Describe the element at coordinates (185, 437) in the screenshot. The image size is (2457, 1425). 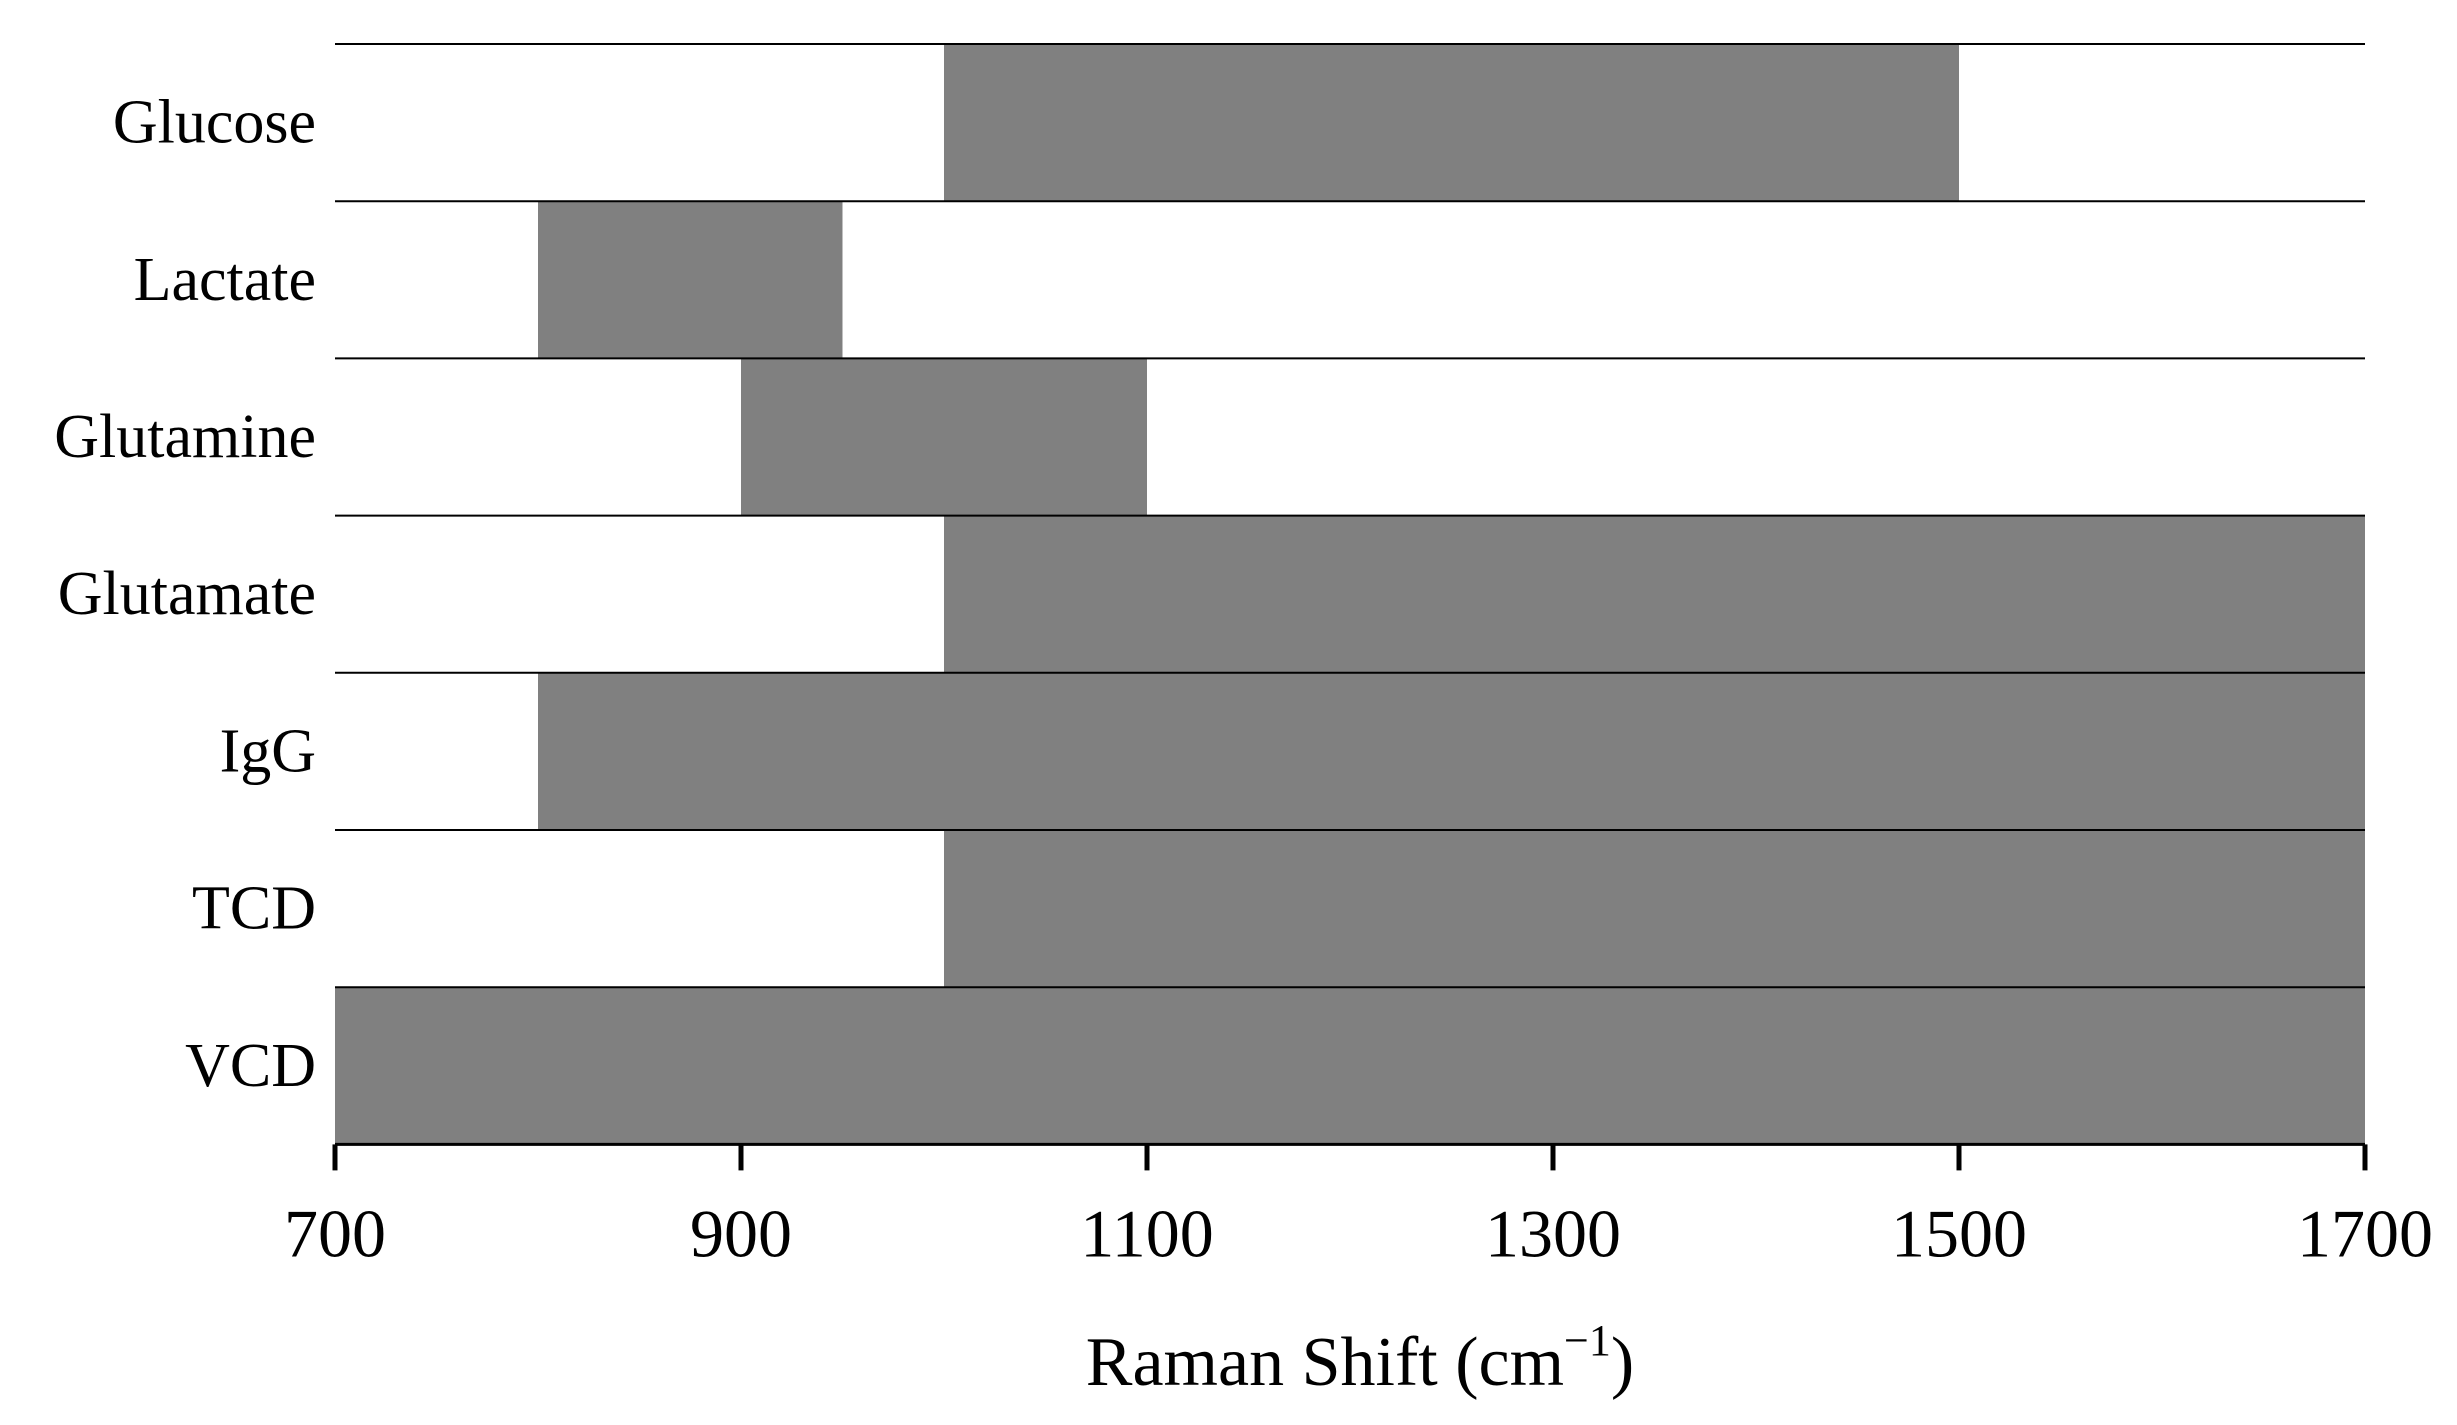
I see `category-label-glutamine: Glutamine` at that location.